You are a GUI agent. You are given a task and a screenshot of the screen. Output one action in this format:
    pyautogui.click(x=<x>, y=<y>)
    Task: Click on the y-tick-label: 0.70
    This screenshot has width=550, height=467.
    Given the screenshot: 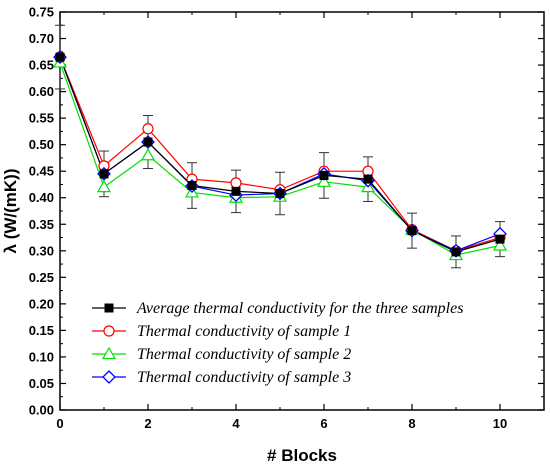 What is the action you would take?
    pyautogui.click(x=41, y=38)
    